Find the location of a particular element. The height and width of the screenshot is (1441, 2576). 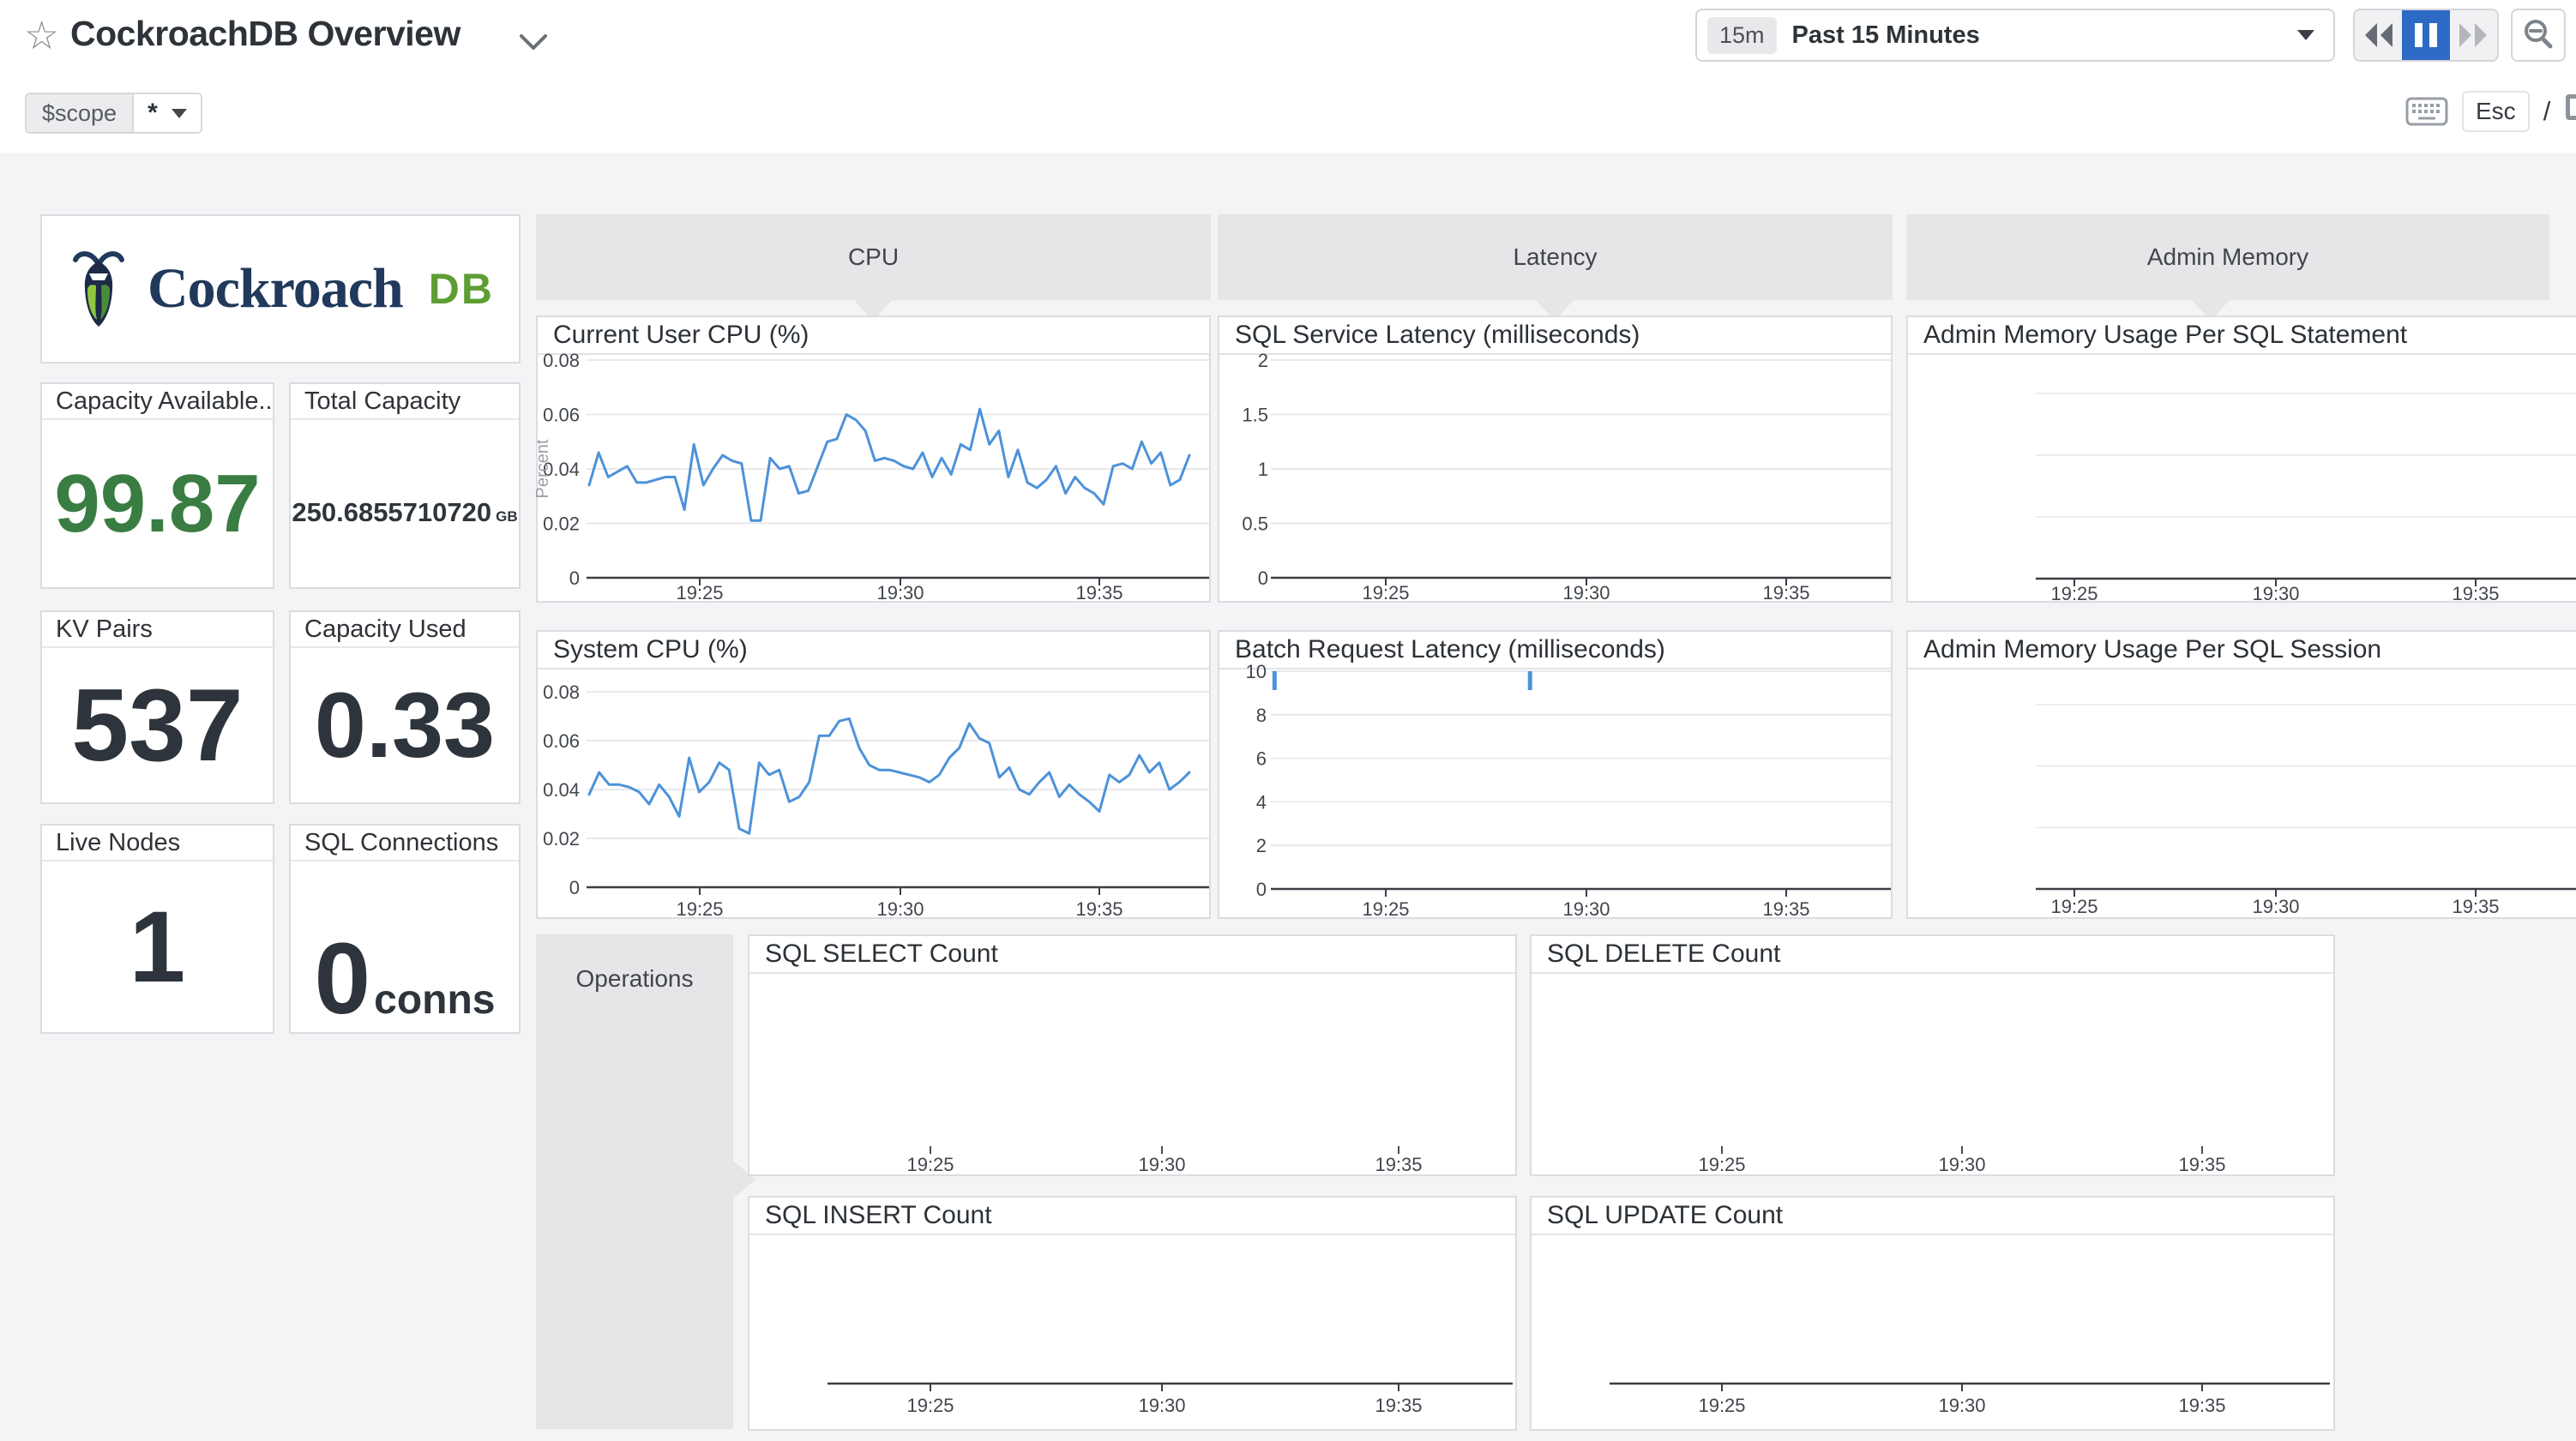

magnifier-minus-icon is located at coordinates (2539, 34).